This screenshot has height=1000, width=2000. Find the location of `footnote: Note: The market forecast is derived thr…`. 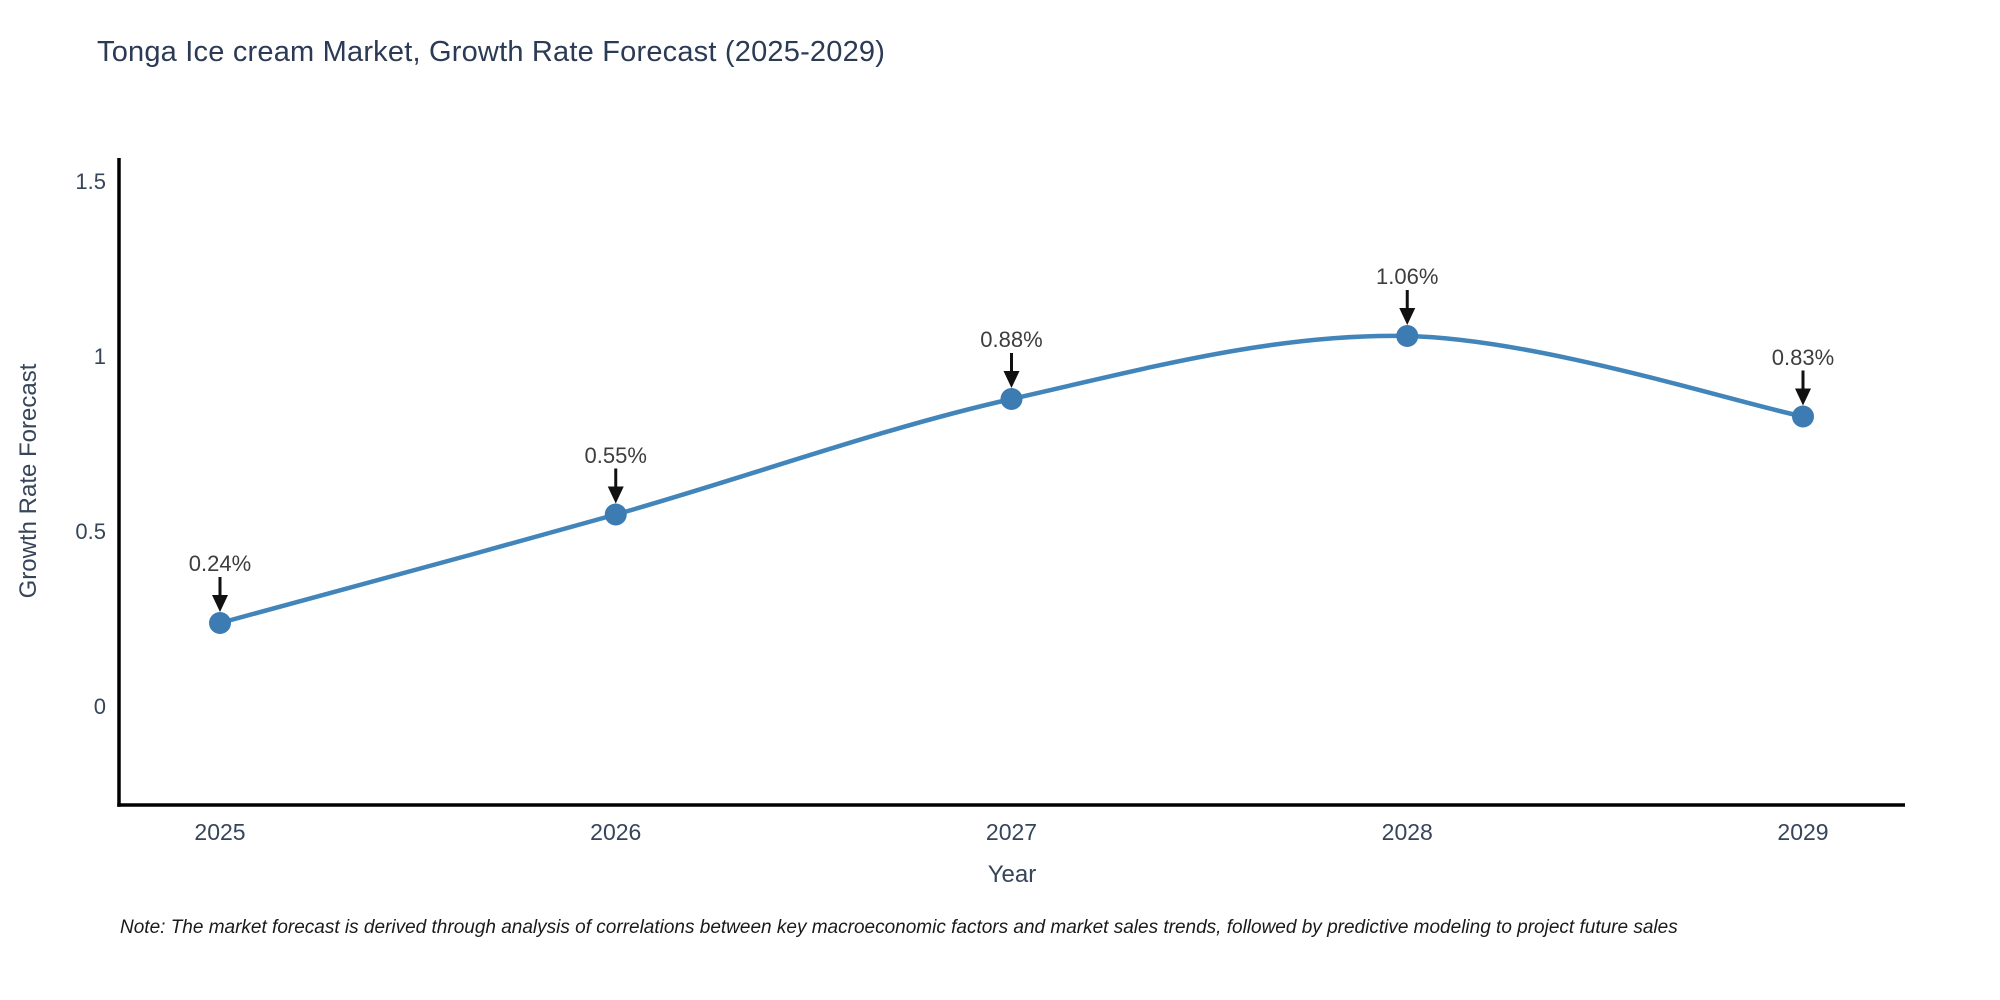

footnote: Note: The market forecast is derived thr… is located at coordinates (899, 927).